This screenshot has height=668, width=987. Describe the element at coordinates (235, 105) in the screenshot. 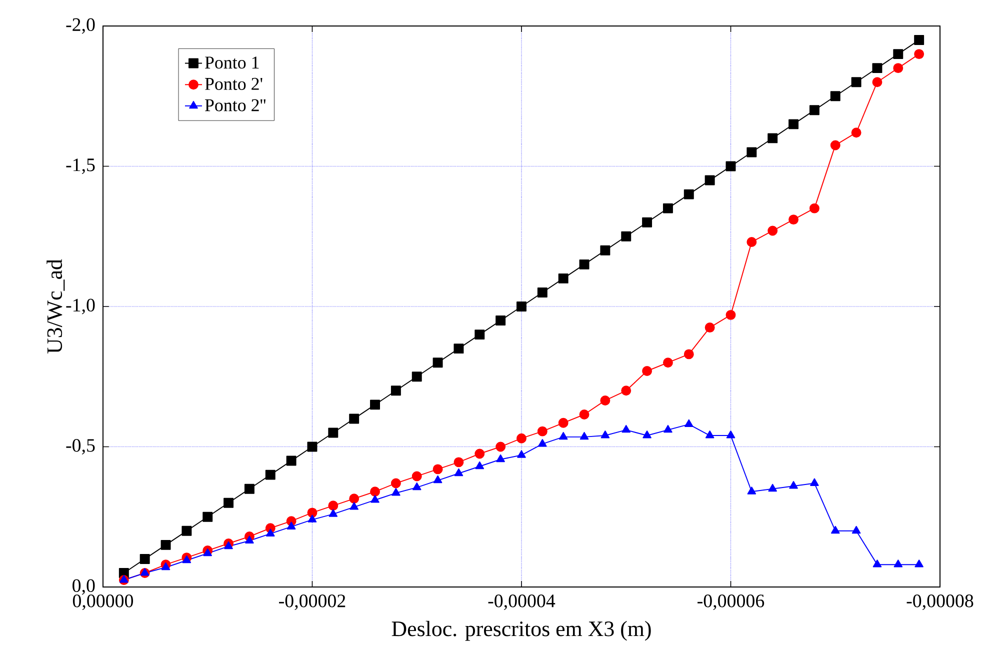

I see `legend-label: Ponto 2''` at that location.